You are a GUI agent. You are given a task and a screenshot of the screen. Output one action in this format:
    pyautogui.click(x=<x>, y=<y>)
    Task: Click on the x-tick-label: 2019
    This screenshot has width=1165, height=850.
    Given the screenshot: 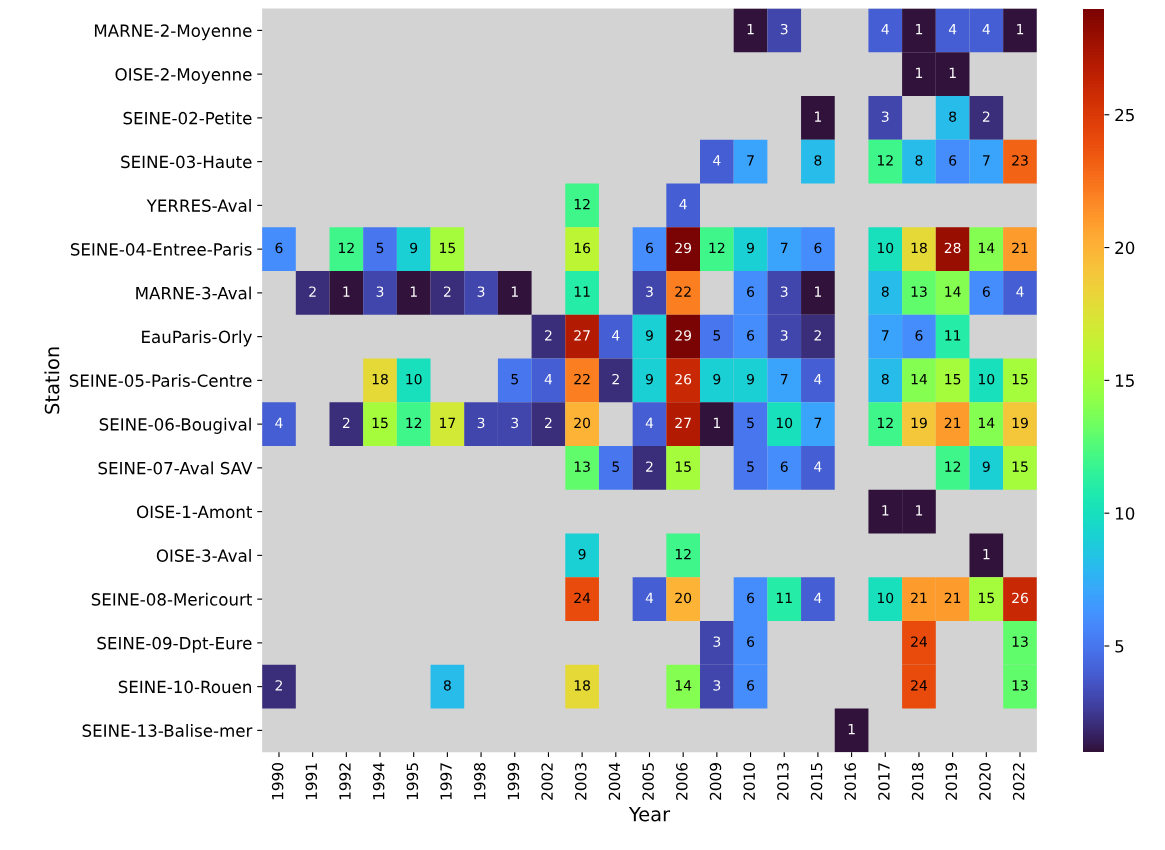 What is the action you would take?
    pyautogui.click(x=951, y=781)
    